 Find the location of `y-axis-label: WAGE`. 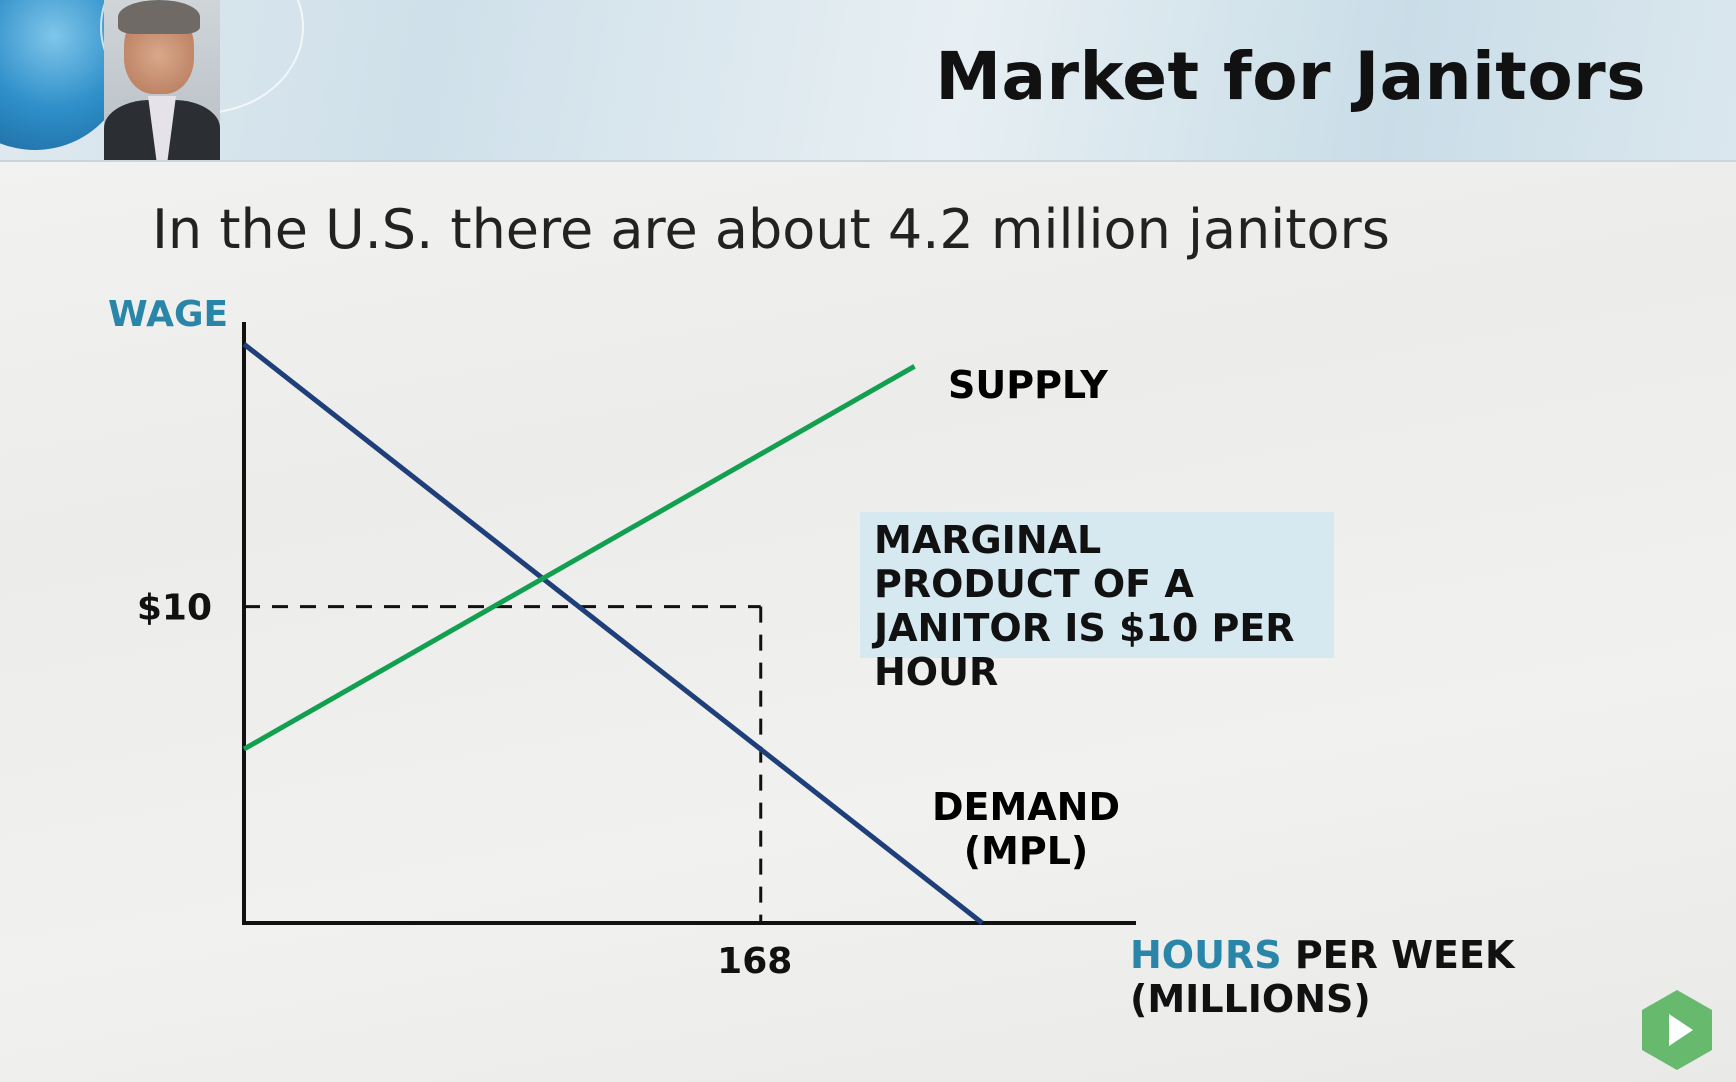

y-axis-label: WAGE is located at coordinates (168, 314).